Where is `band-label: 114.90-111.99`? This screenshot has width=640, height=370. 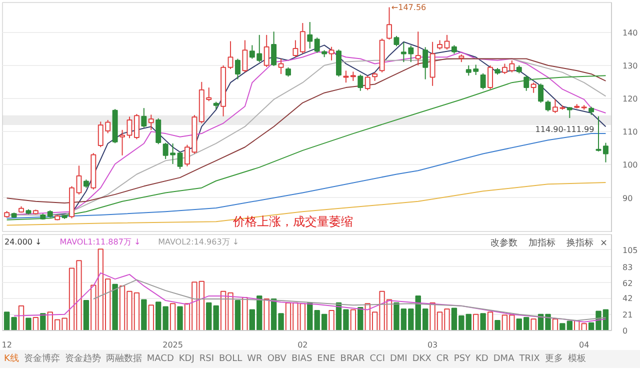 band-label: 114.90-111.99 is located at coordinates (564, 129).